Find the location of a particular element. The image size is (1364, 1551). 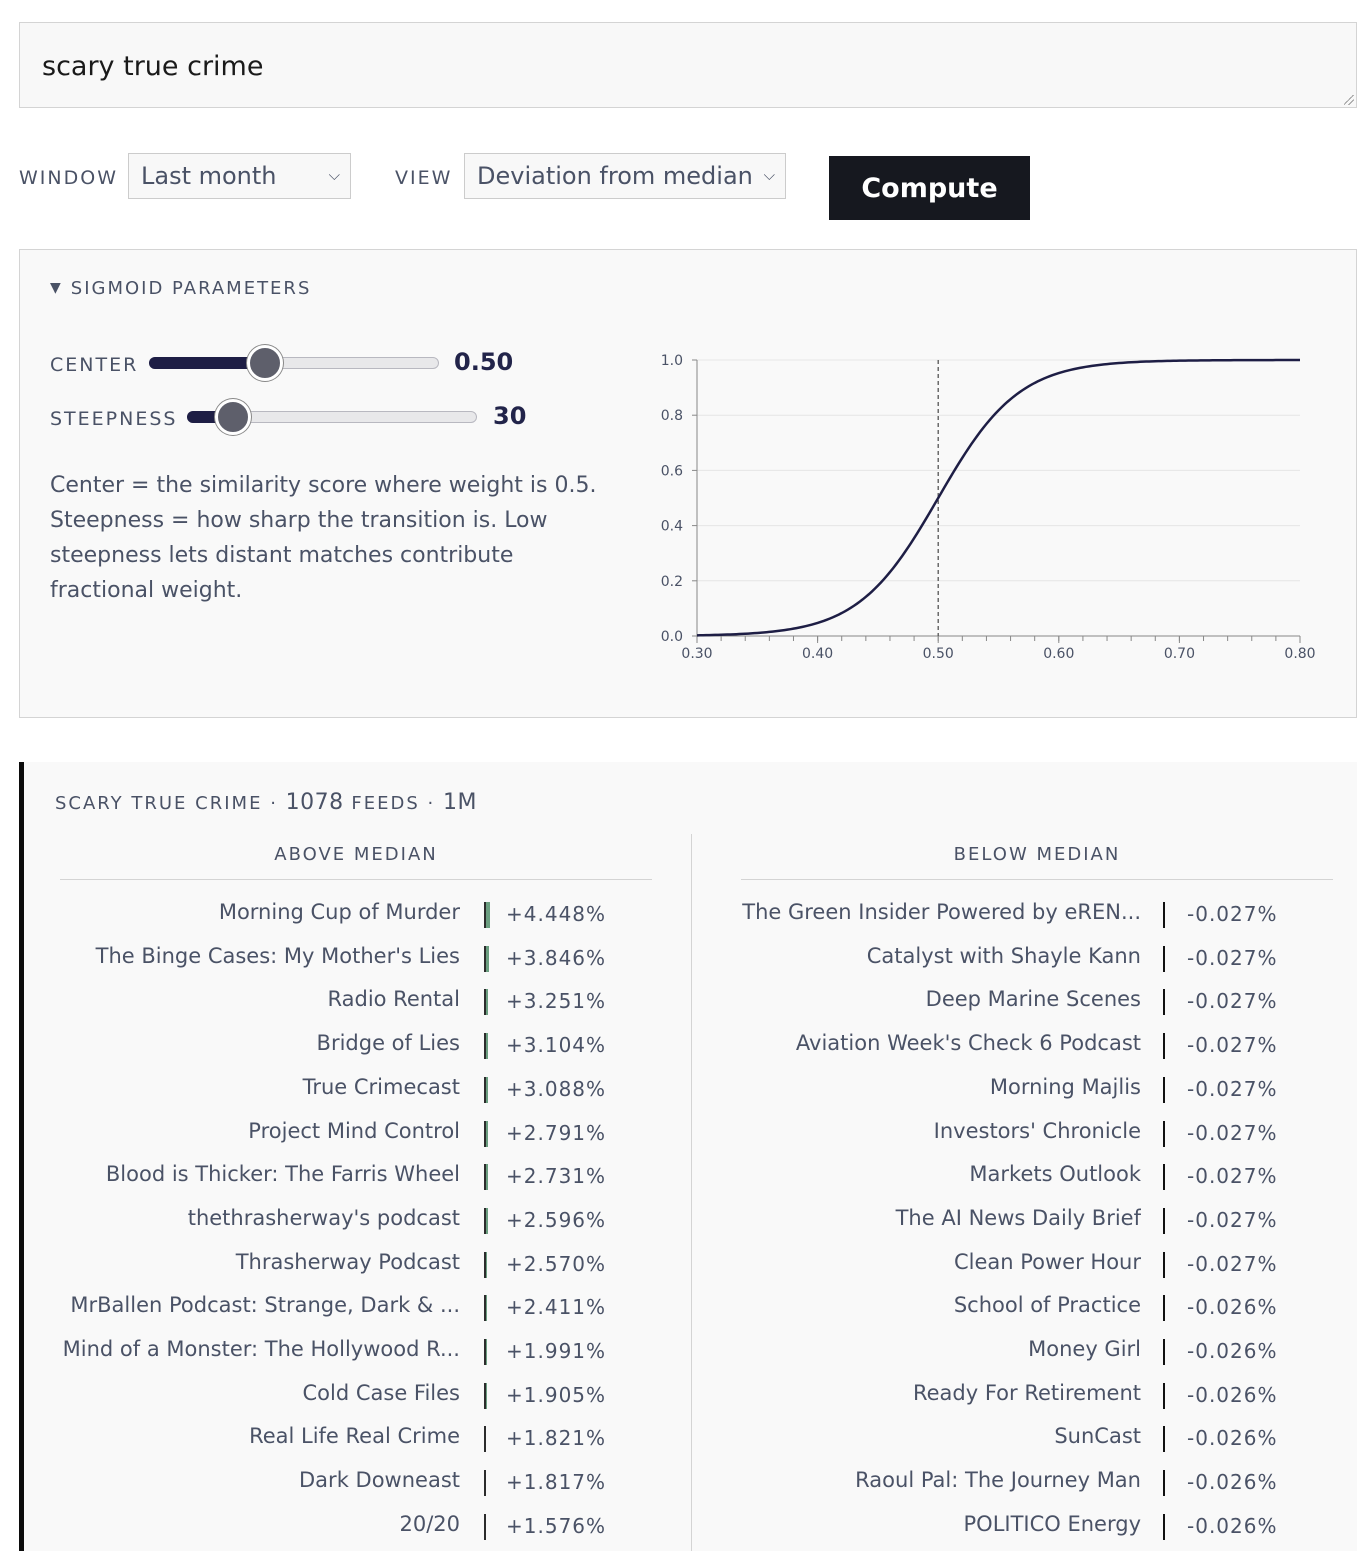

query-text: scary true crime is located at coordinates (153, 66).